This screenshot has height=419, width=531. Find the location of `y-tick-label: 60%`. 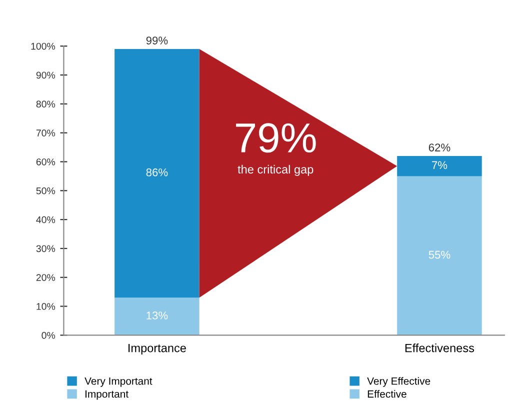

y-tick-label: 60% is located at coordinates (46, 162).